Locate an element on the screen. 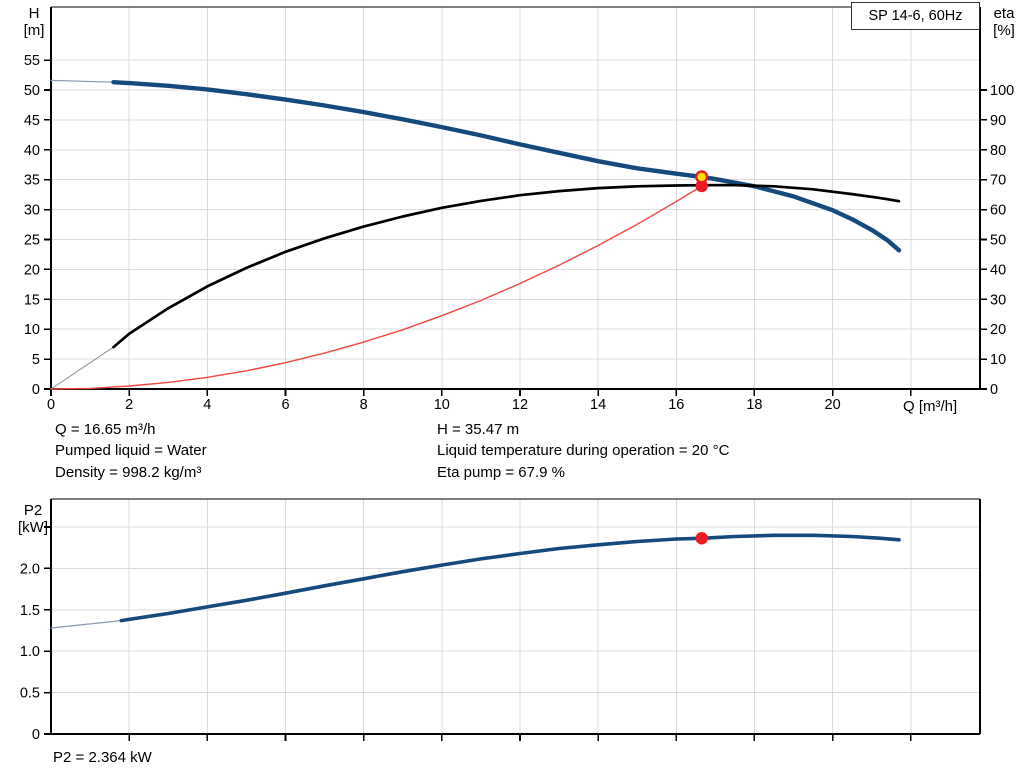 The width and height of the screenshot is (1024, 781). y-tick-label-right: 100 is located at coordinates (1002, 91).